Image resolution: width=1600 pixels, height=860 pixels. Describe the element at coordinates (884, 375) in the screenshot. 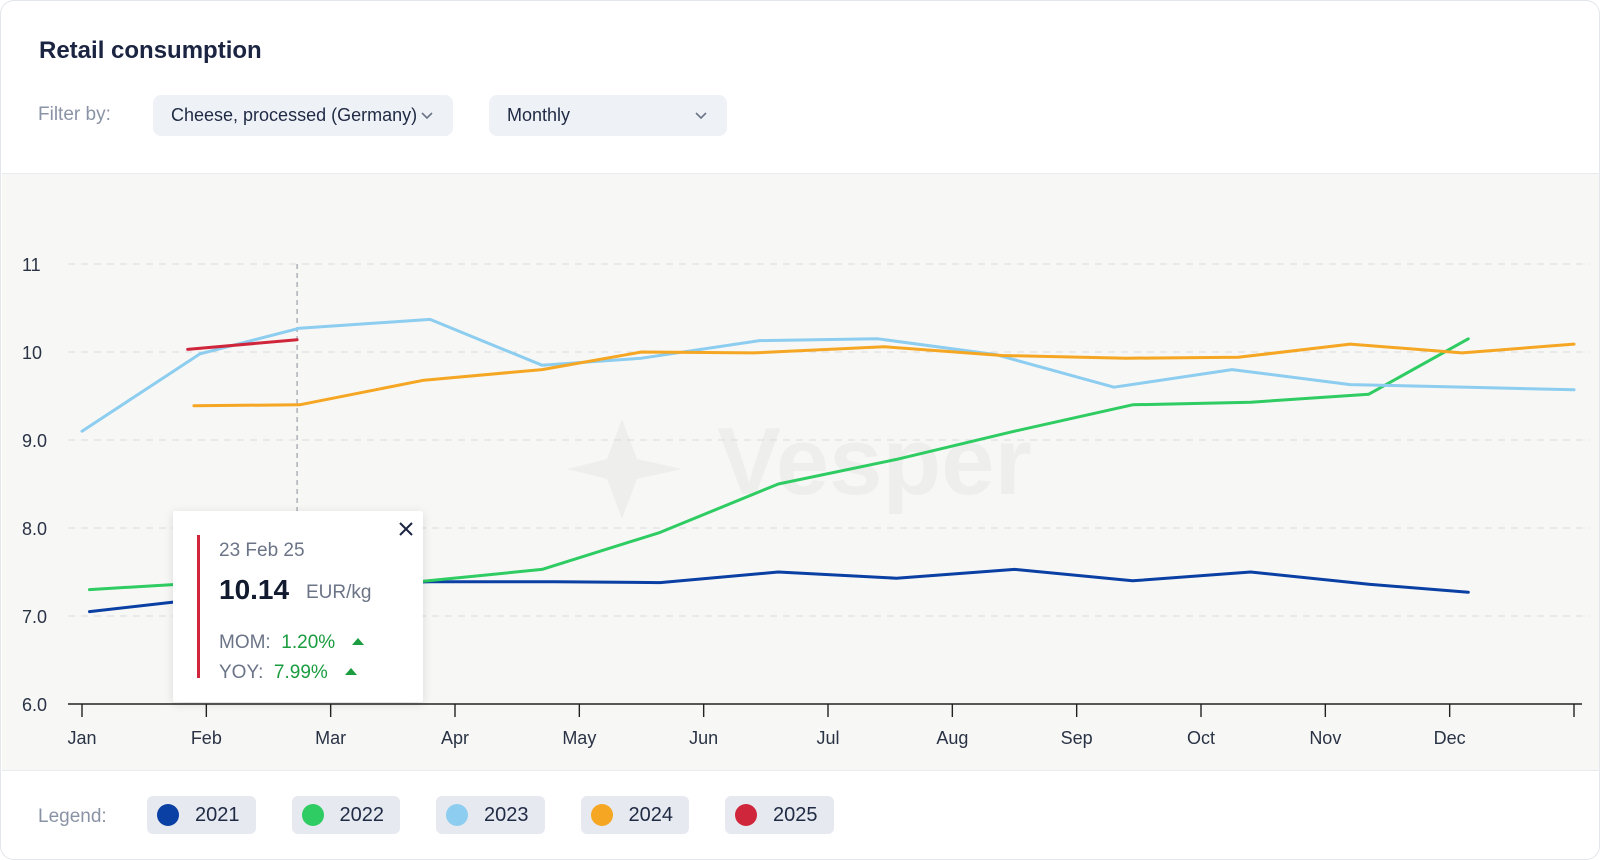

I see `series-line-2024` at that location.